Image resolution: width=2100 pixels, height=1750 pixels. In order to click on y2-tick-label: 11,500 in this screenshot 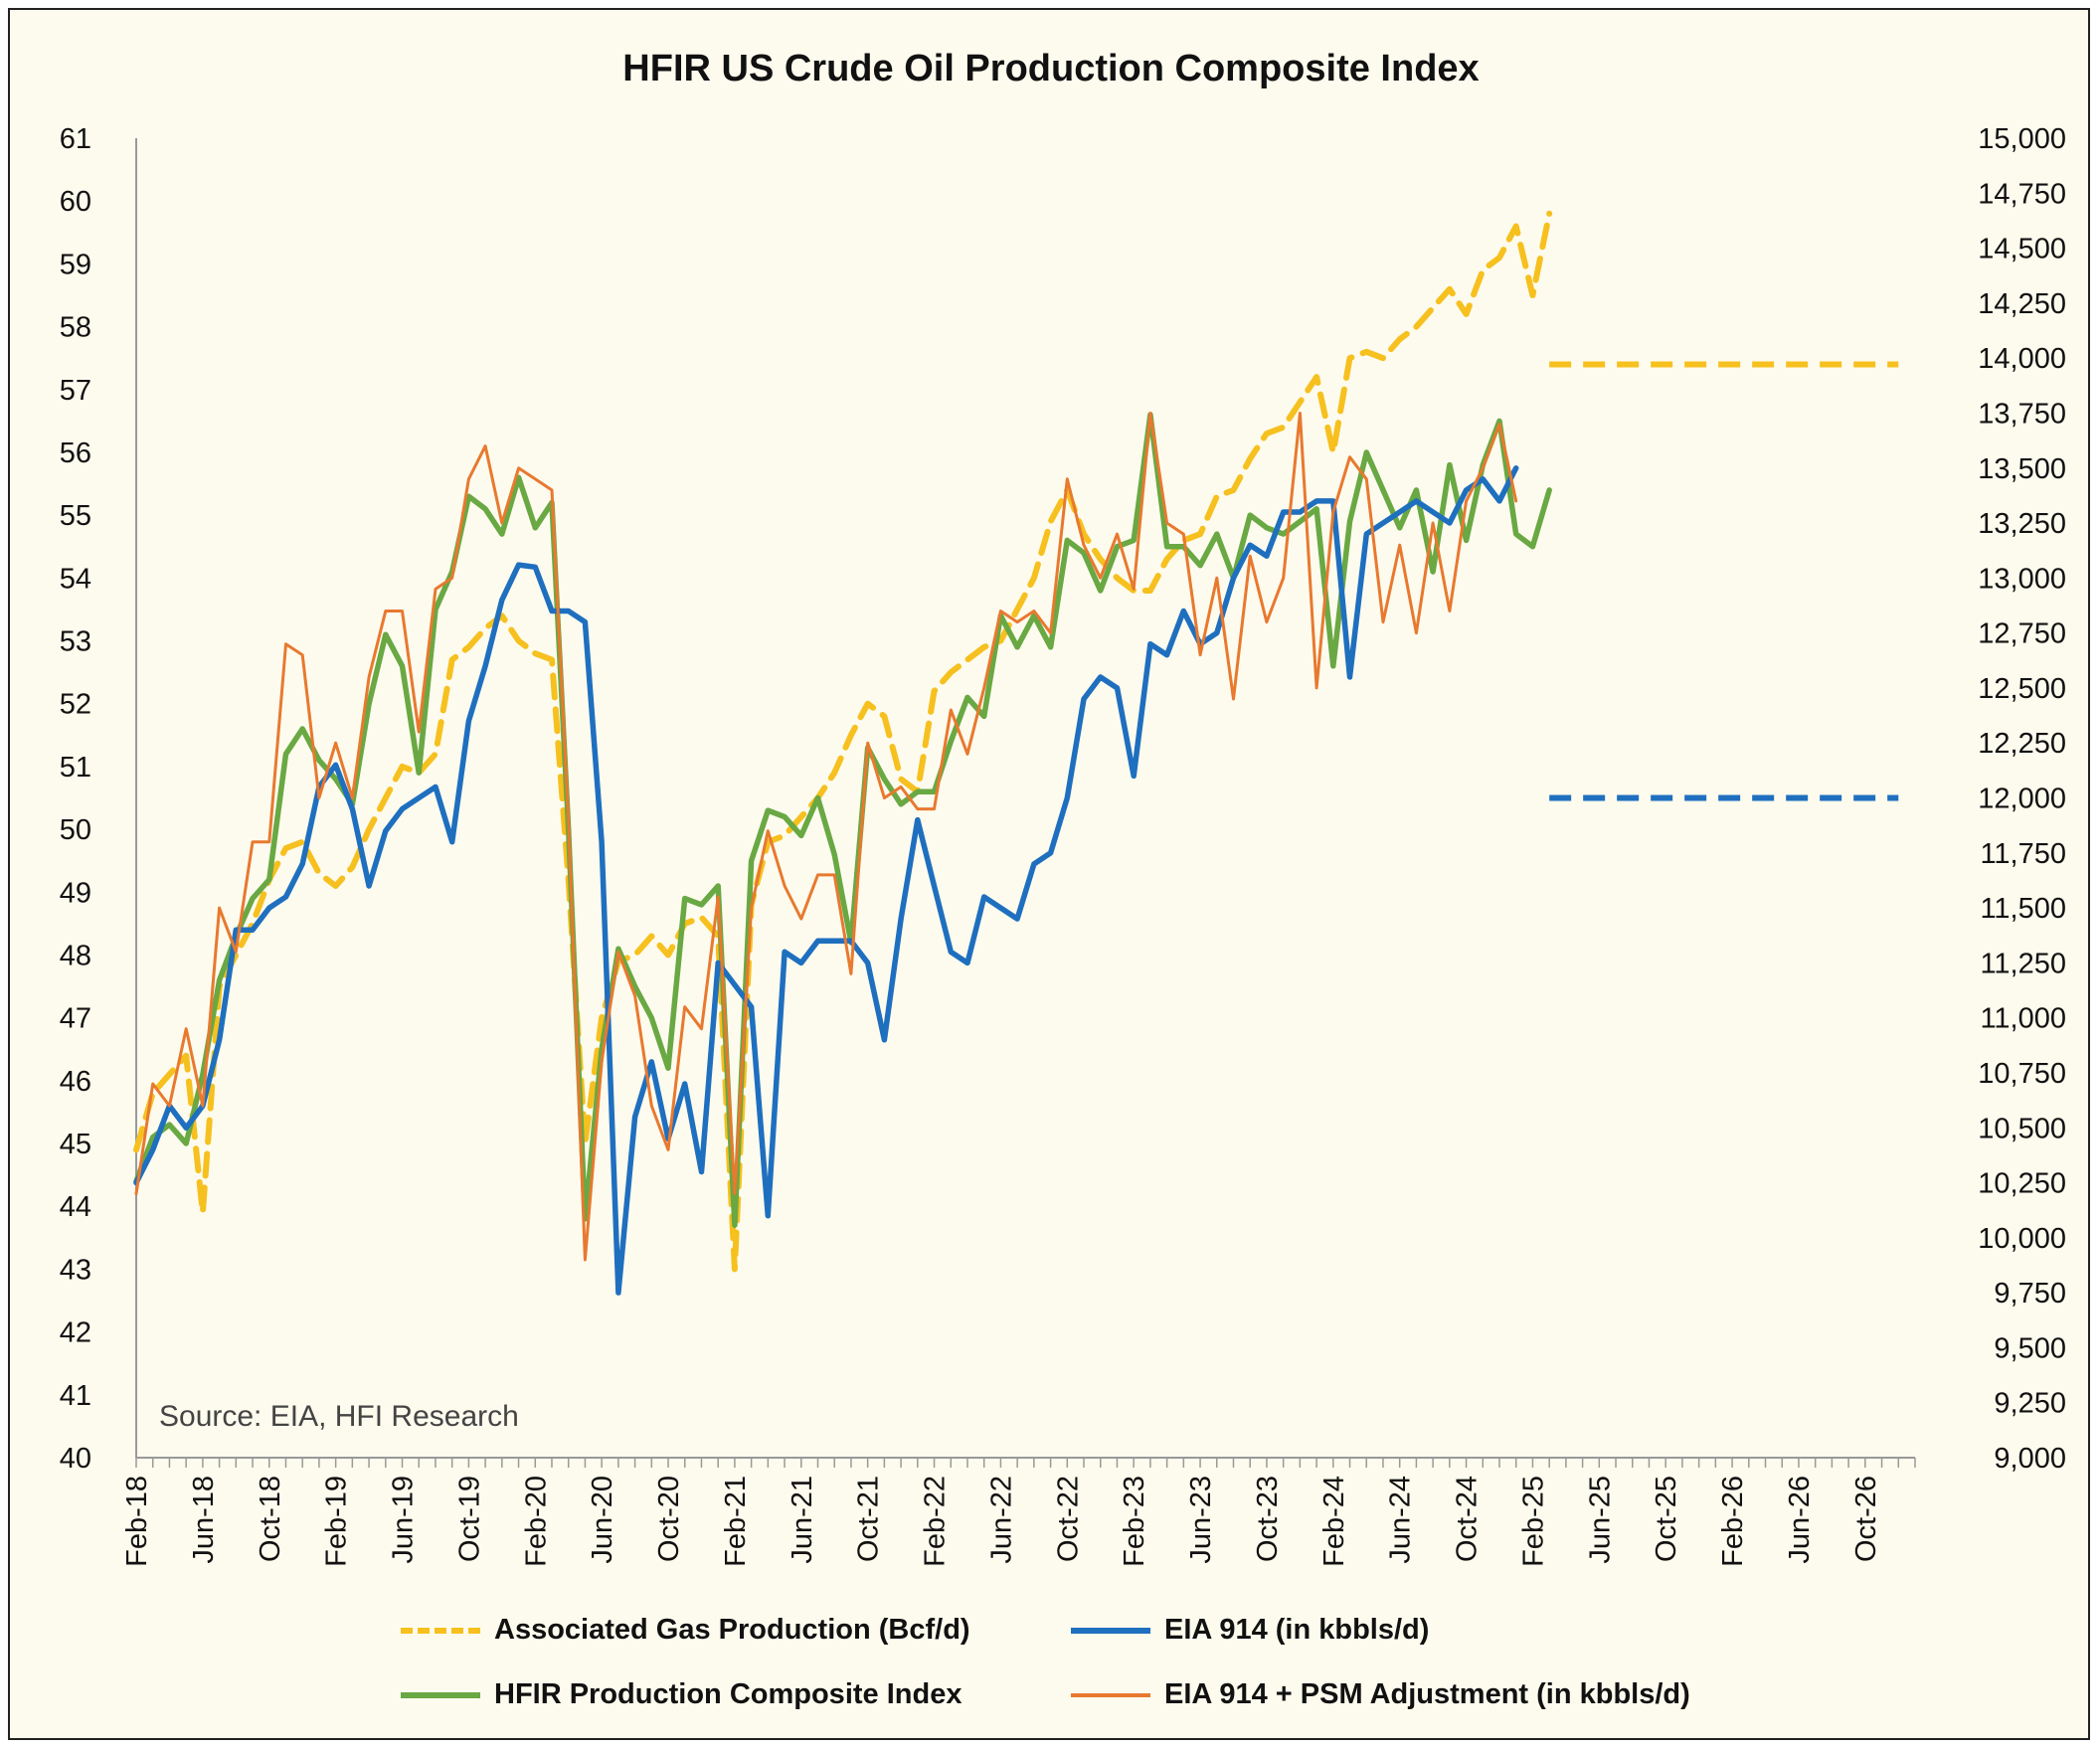, I will do `click(2023, 909)`.